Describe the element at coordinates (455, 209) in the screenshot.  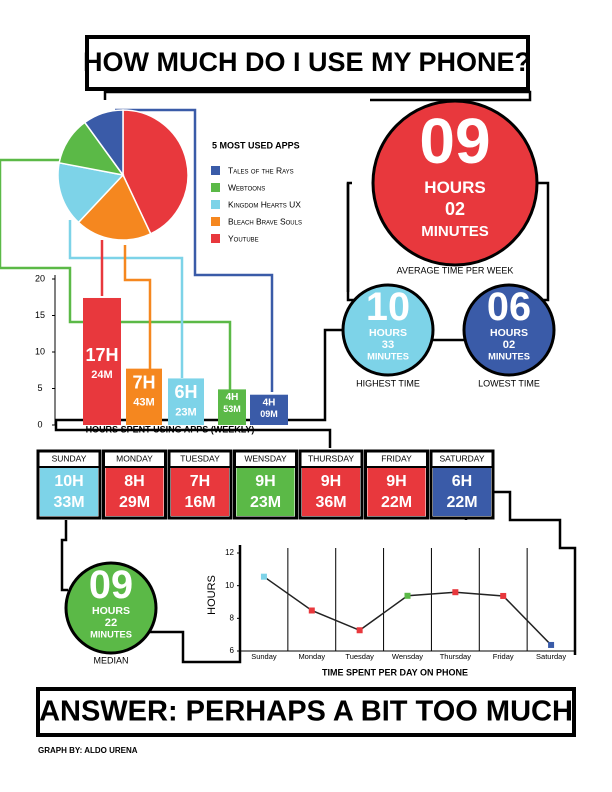
I see `stat-minutes: 02` at that location.